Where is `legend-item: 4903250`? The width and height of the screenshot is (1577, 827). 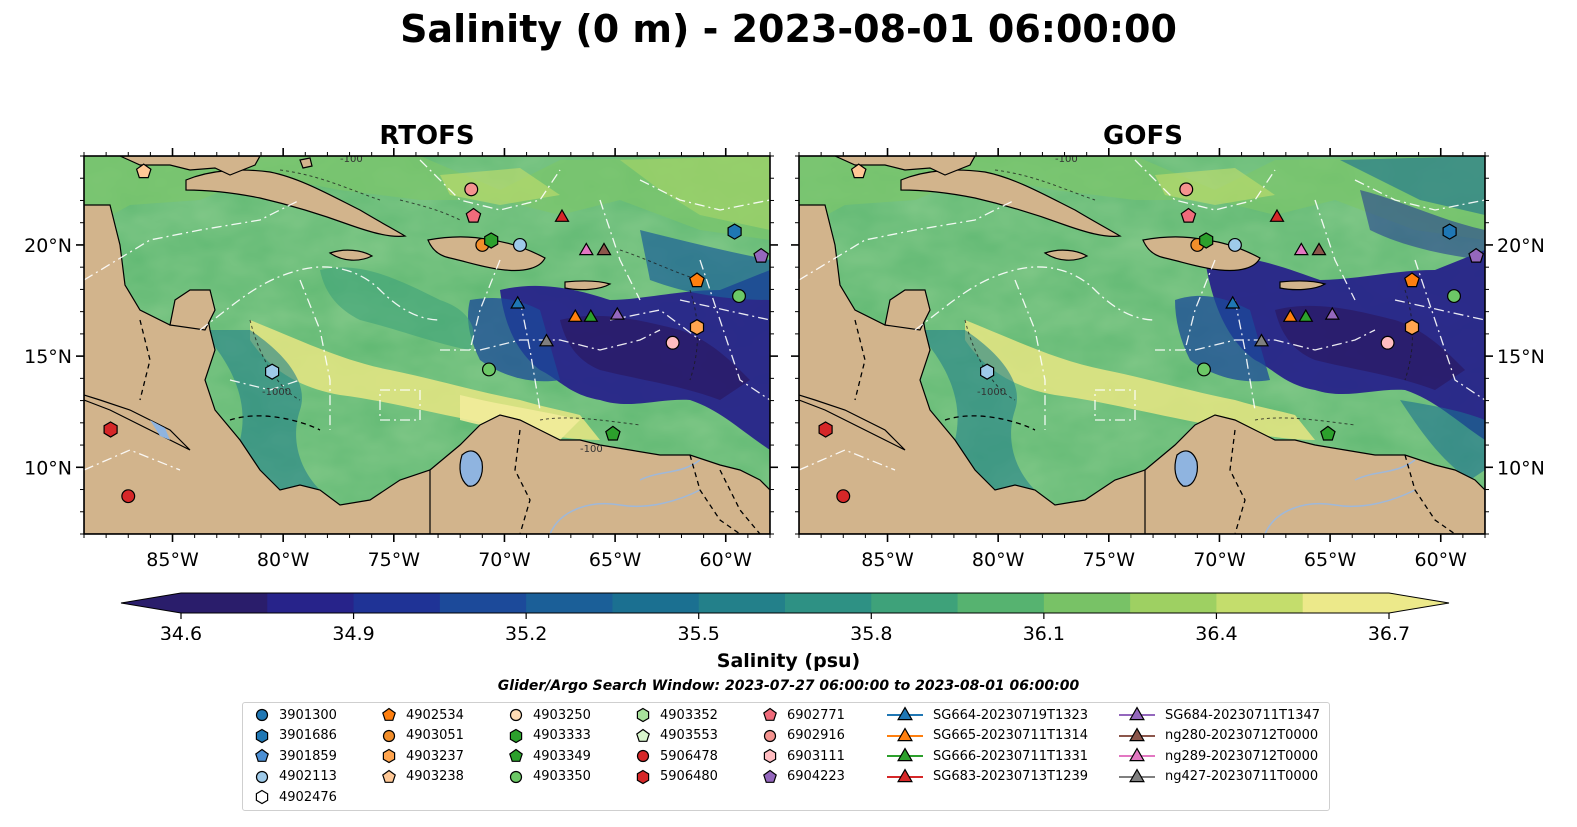 legend-item: 4903250 is located at coordinates (549, 715).